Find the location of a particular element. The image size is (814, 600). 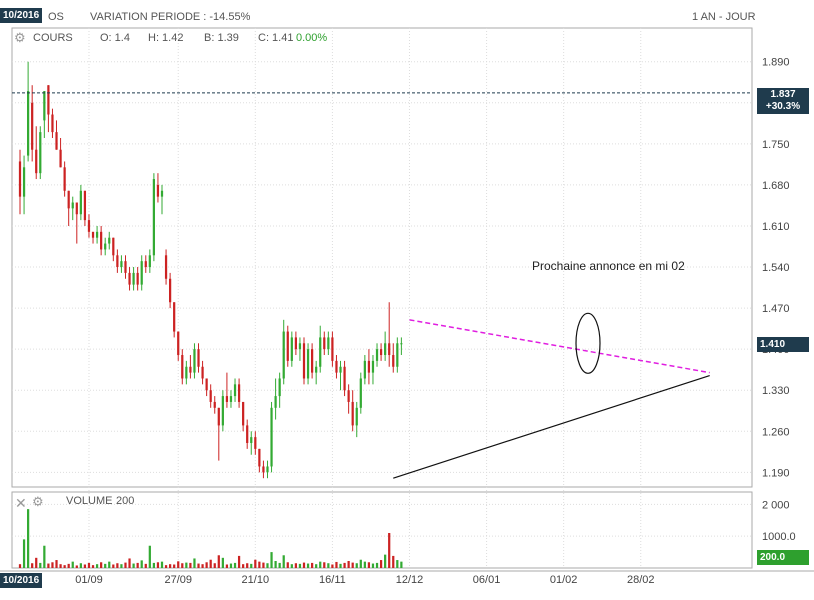

ref-price-pct: +30.3% is located at coordinates (783, 106).